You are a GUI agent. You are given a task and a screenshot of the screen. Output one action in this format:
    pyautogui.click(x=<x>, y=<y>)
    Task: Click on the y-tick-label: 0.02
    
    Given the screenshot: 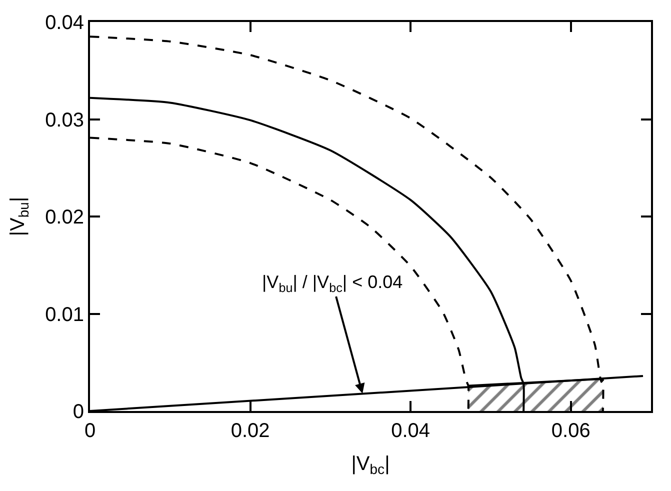 What is the action you would take?
    pyautogui.click(x=64, y=217)
    